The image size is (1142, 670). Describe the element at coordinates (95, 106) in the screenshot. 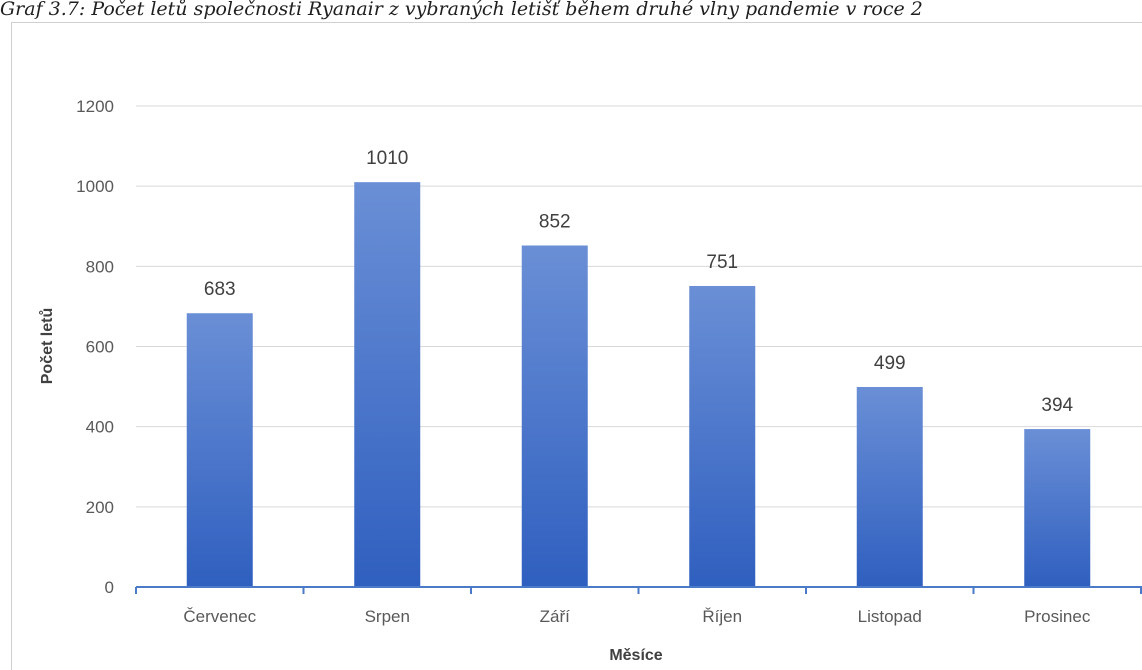

I see `y-tick-label: 1200` at that location.